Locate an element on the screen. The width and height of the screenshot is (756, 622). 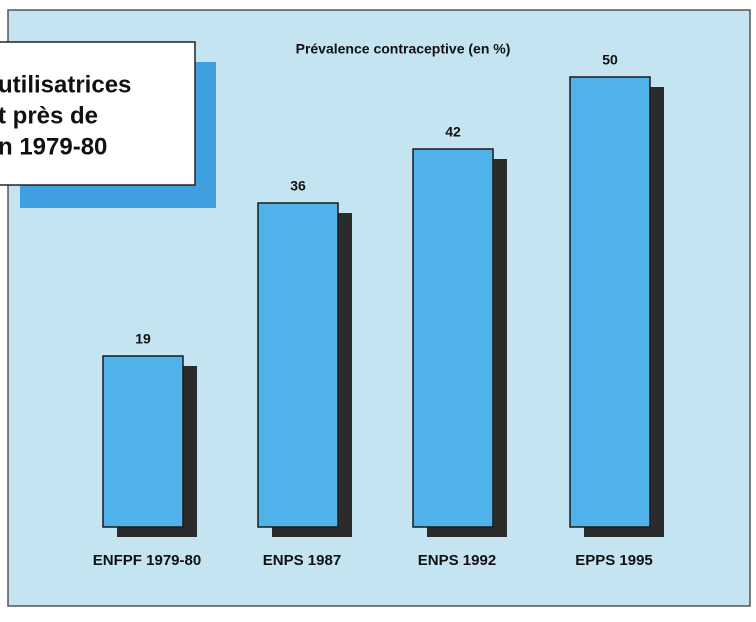
data-label: 42 is located at coordinates (453, 132).